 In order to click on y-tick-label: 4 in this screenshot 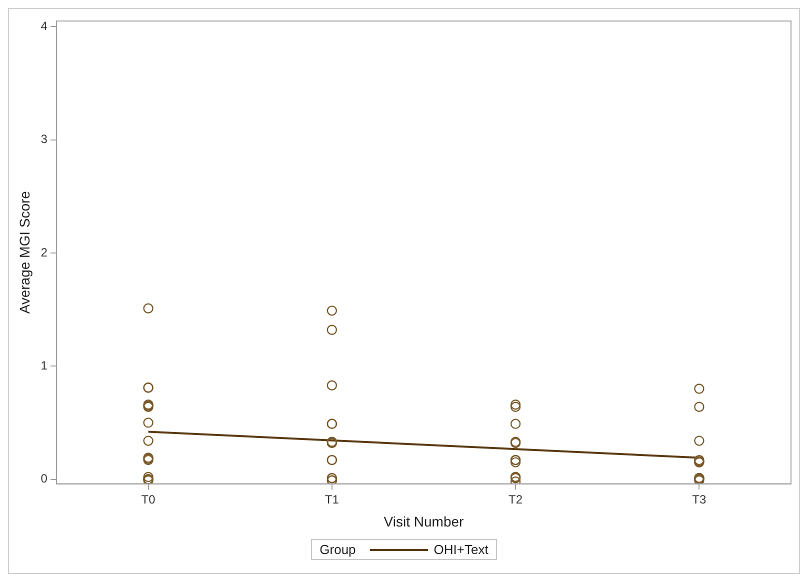, I will do `click(44, 25)`.